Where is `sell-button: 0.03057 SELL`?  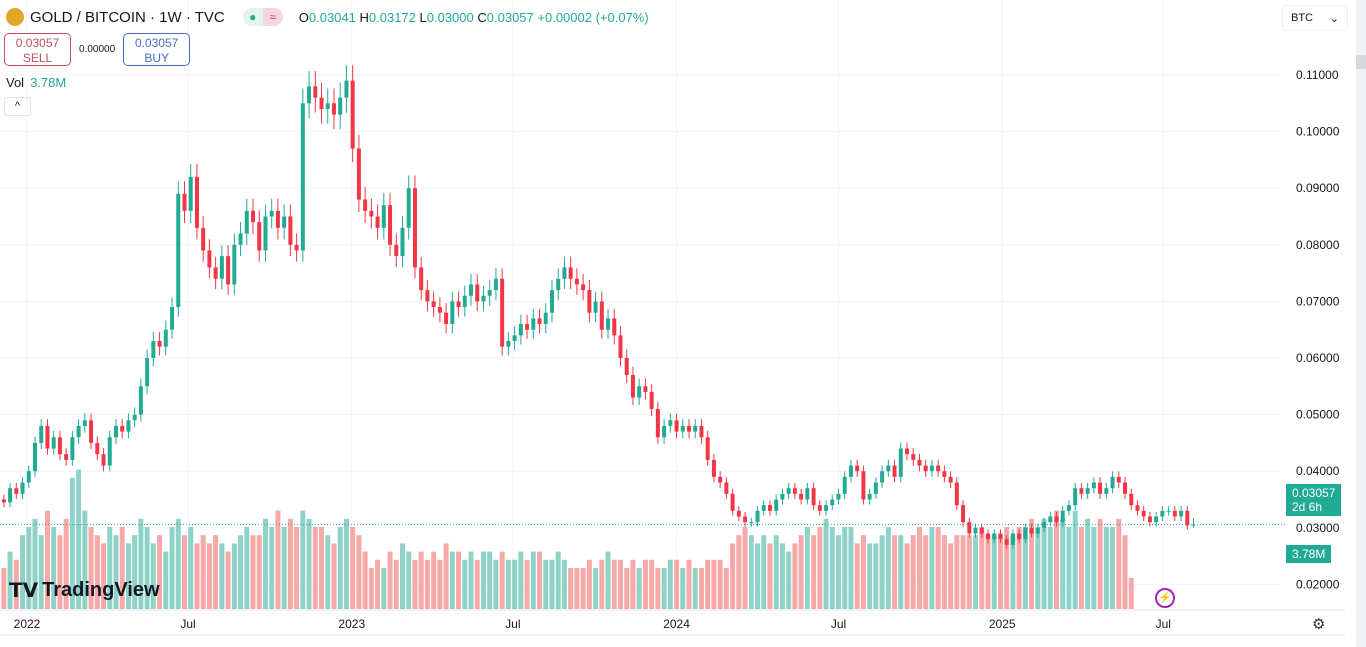 sell-button: 0.03057 SELL is located at coordinates (37, 49).